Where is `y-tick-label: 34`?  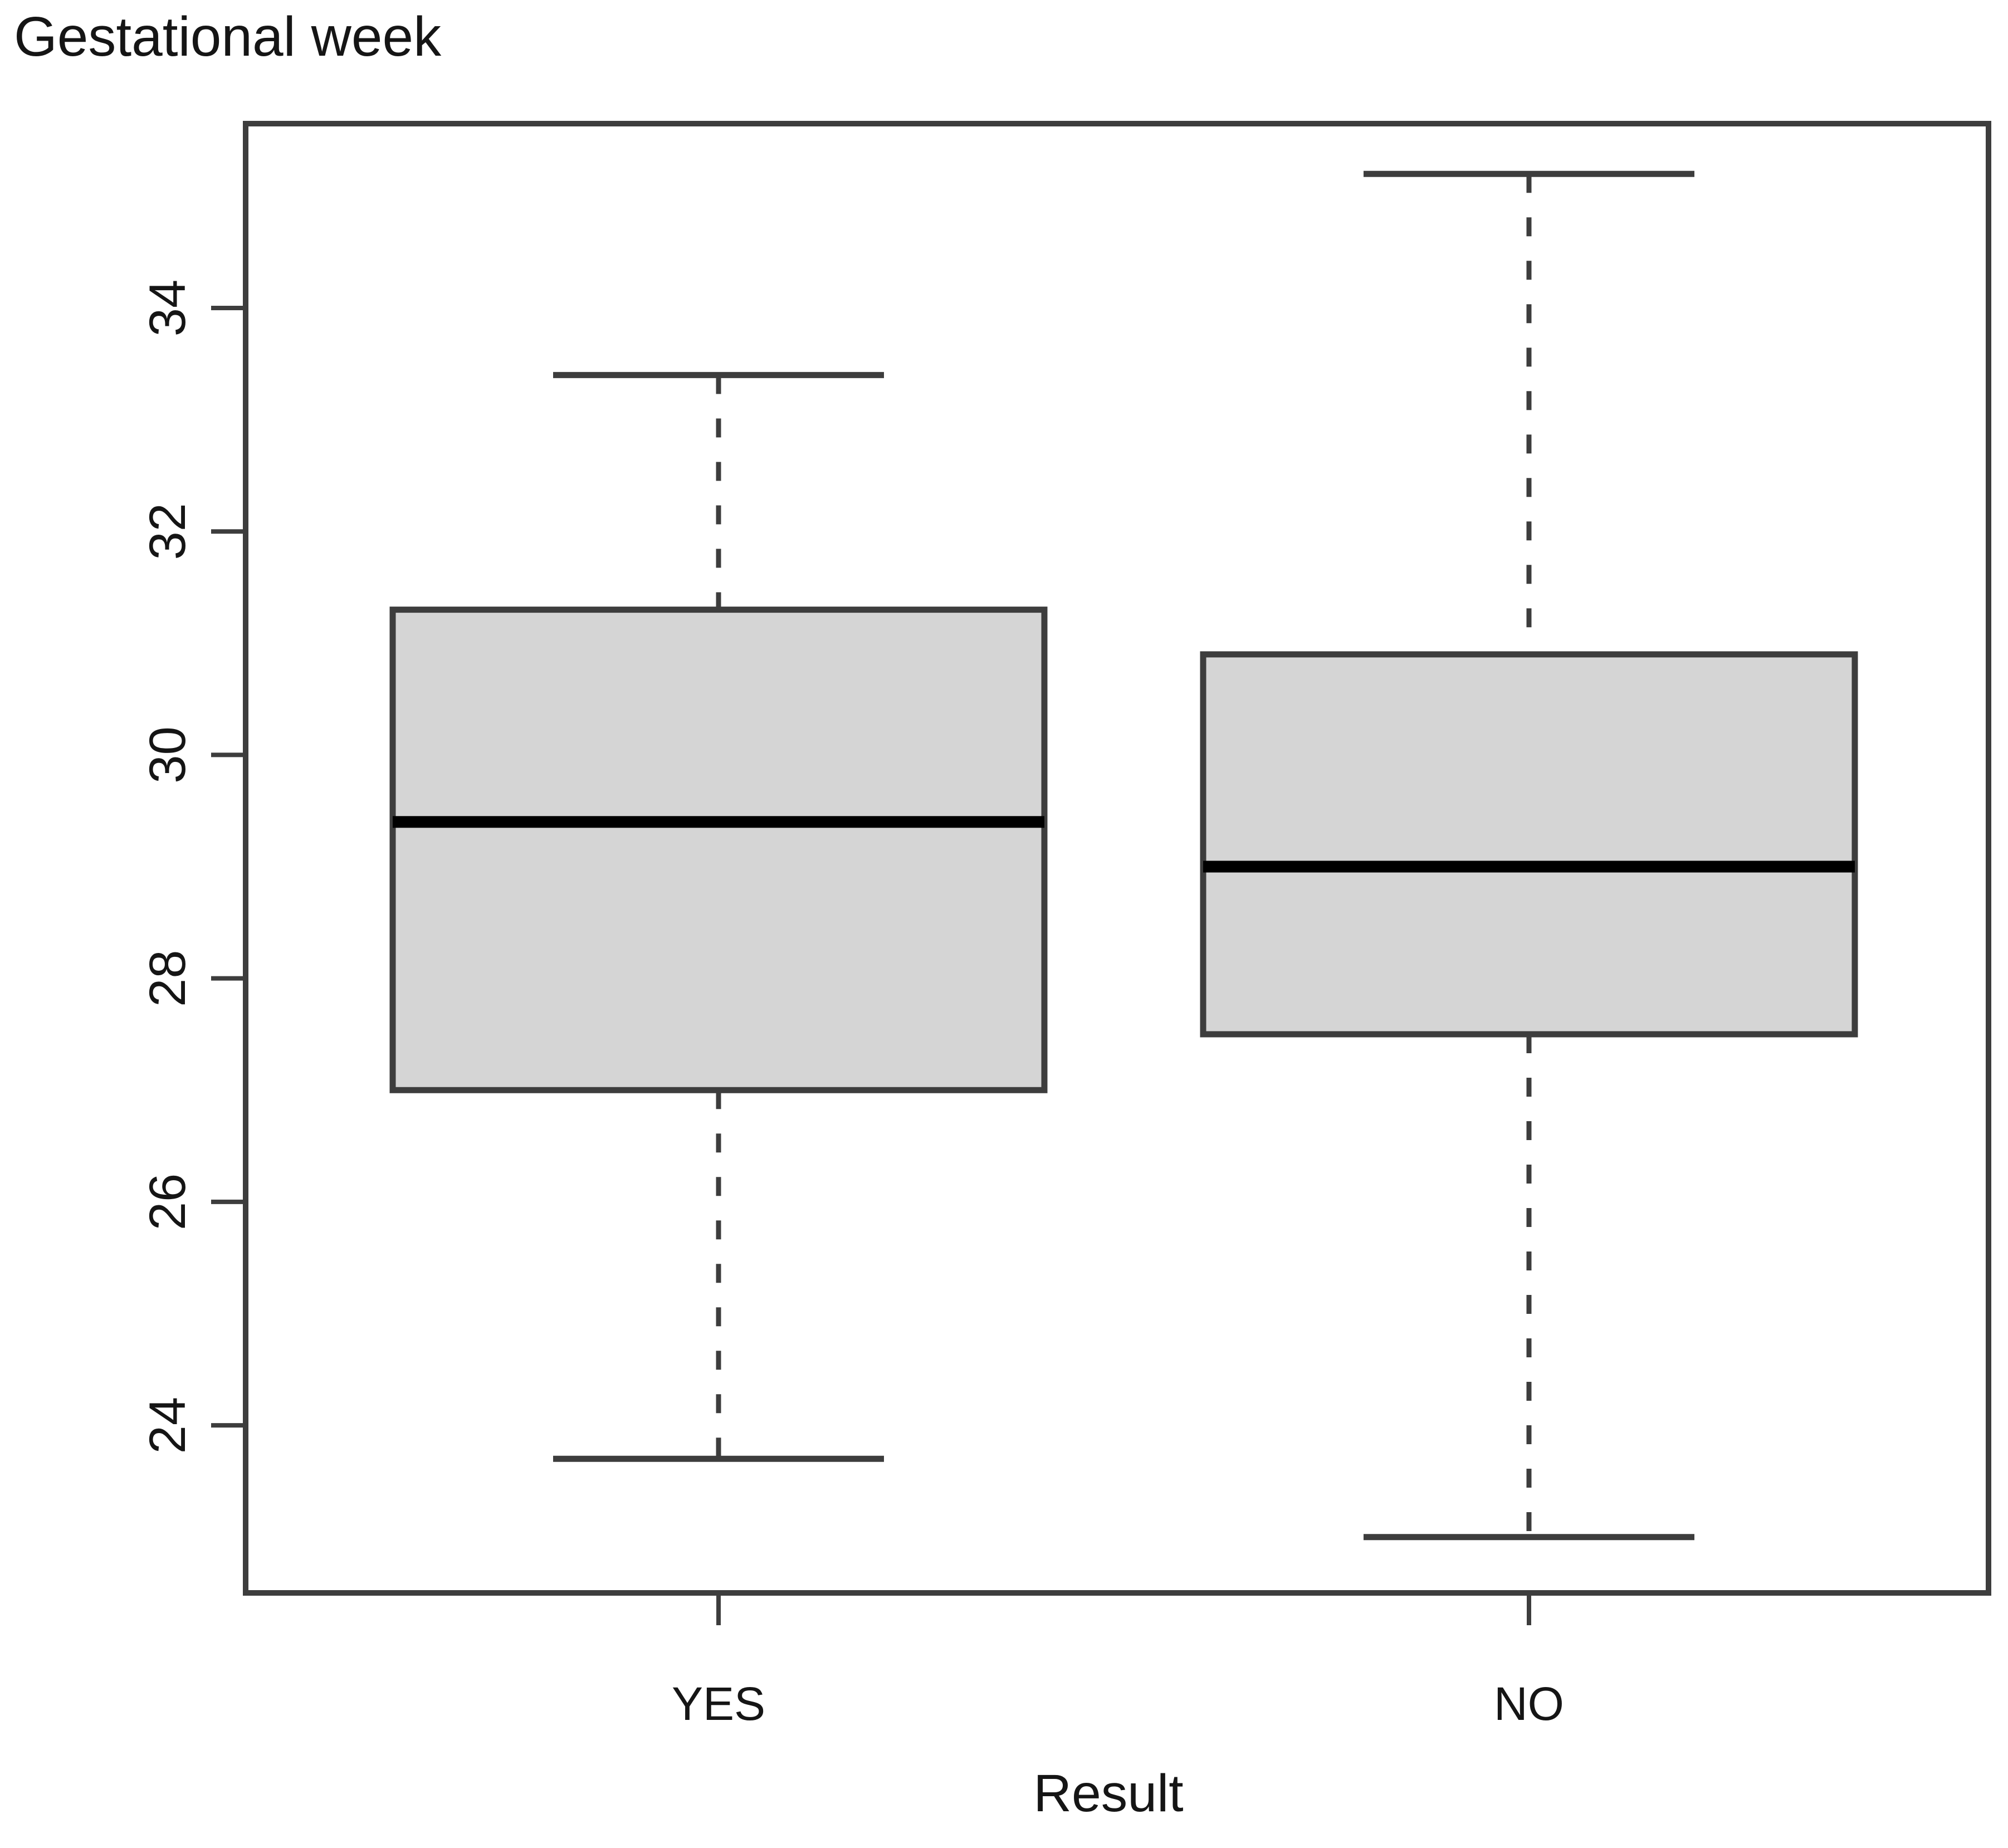 y-tick-label: 34 is located at coordinates (168, 308).